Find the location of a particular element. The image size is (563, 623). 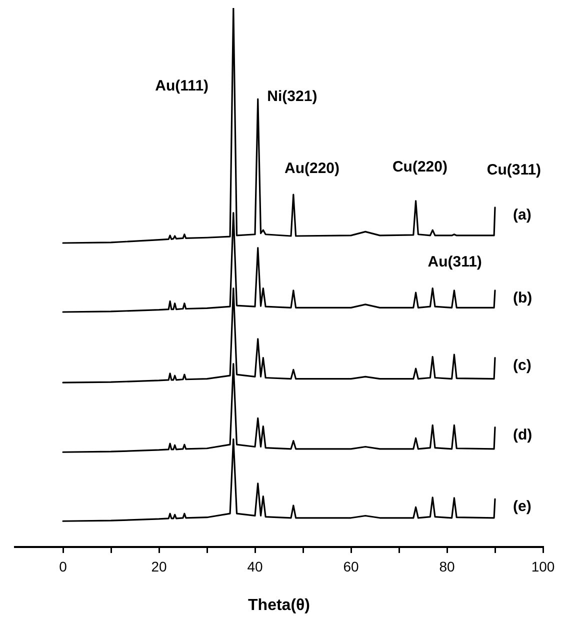

series-label: (e) is located at coordinates (522, 507).